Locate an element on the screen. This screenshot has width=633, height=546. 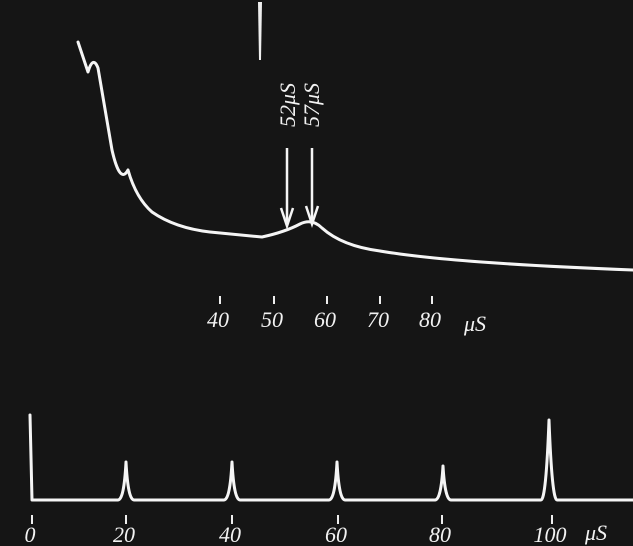
scale-label: 100 is located at coordinates (550, 534).